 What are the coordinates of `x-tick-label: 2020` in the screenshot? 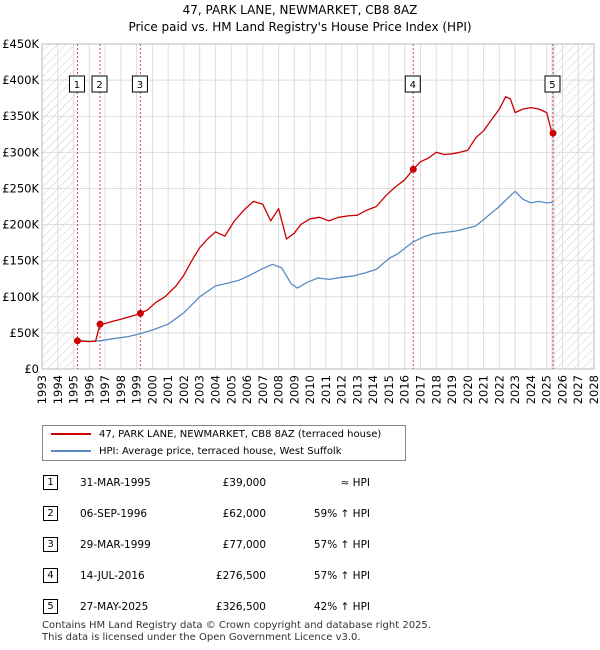 It's located at (468, 389).